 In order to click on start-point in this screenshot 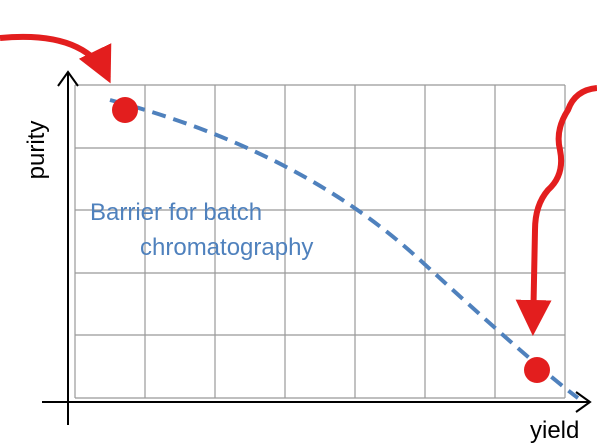, I will do `click(125, 110)`.